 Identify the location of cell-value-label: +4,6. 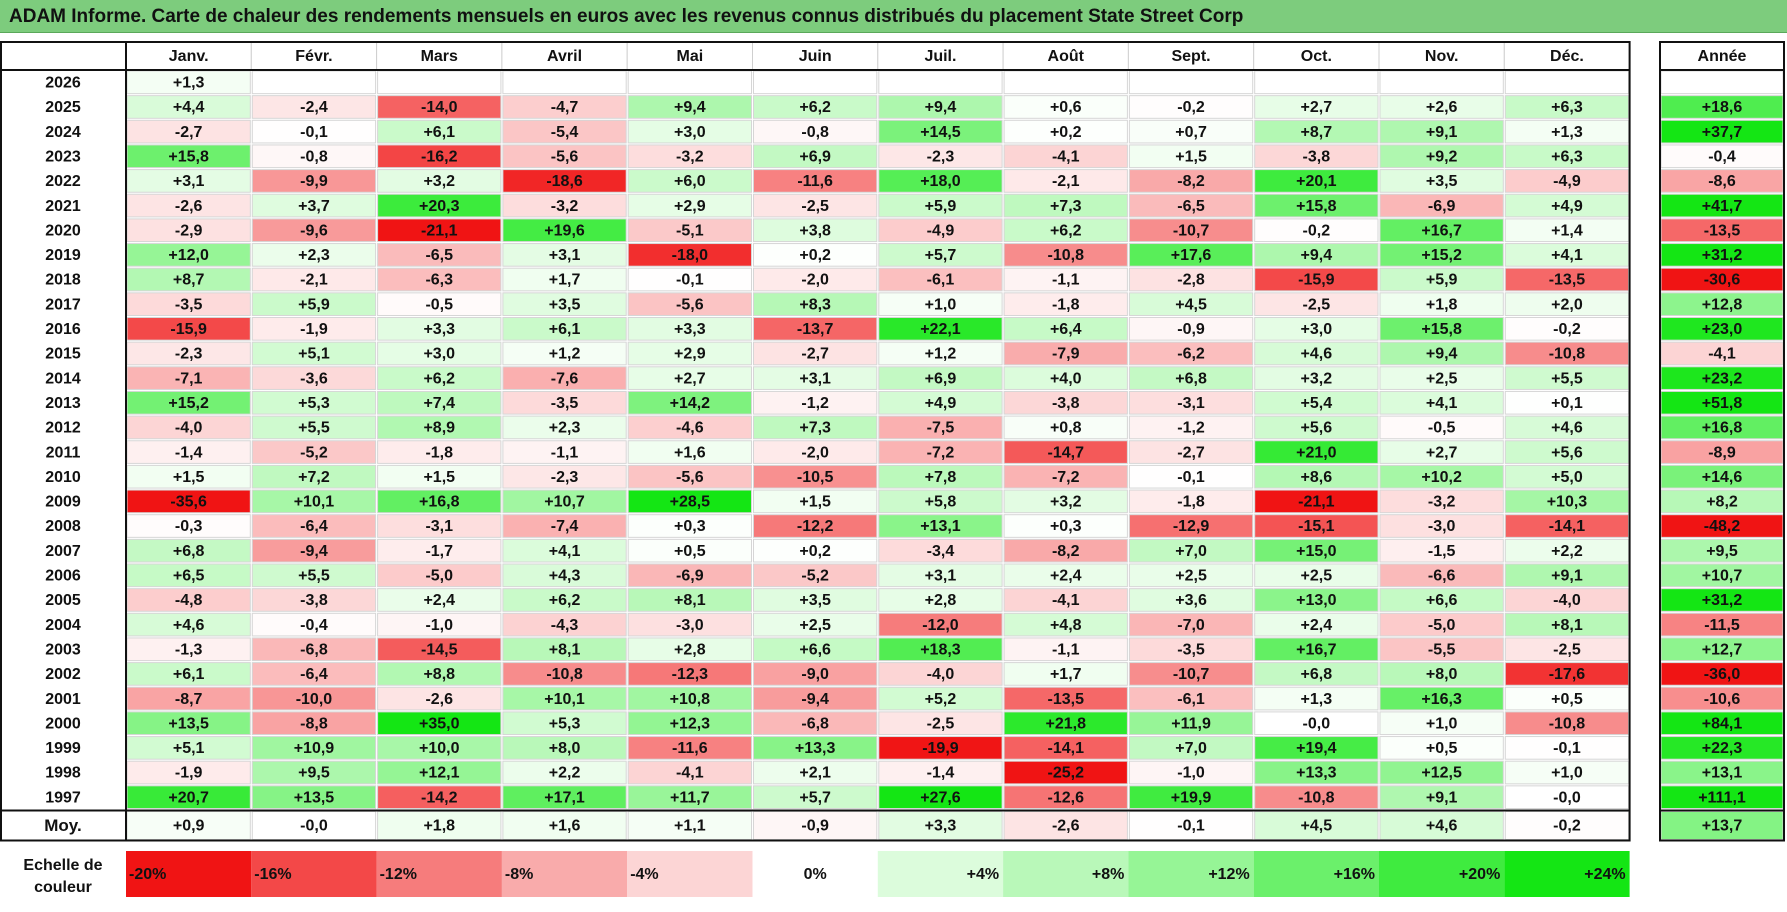
(1317, 354).